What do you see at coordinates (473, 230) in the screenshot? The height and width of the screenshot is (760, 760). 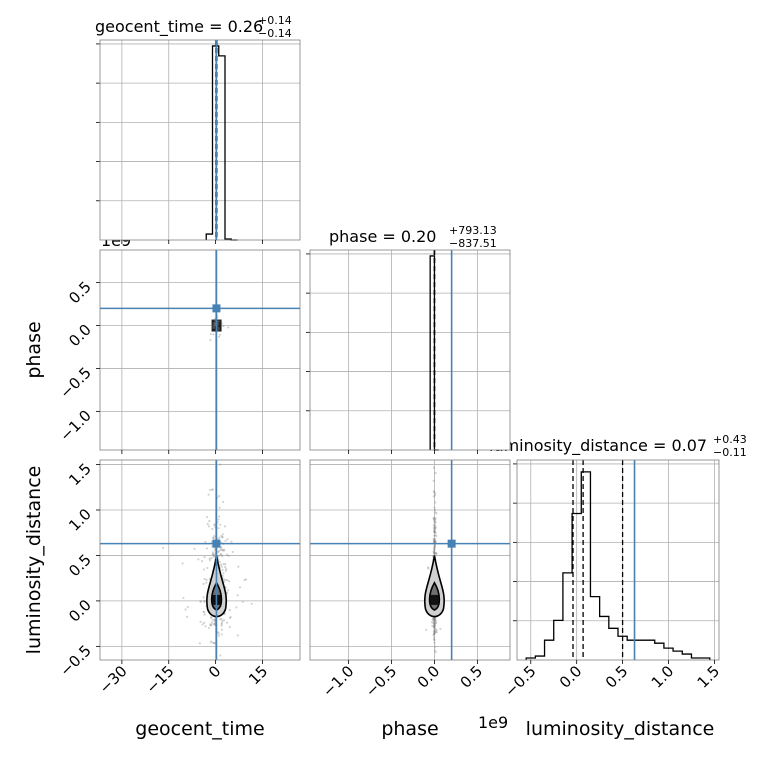 I see `title-phase-plus: +793.13` at bounding box center [473, 230].